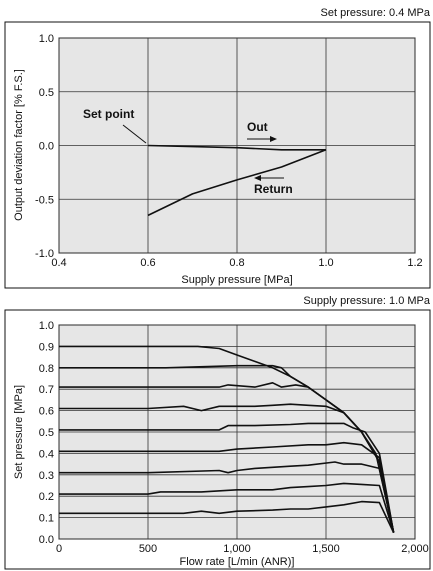  I want to click on chart-bottom-x-ticks: 0 500 1,000 1,500 2,000, so click(242, 549).